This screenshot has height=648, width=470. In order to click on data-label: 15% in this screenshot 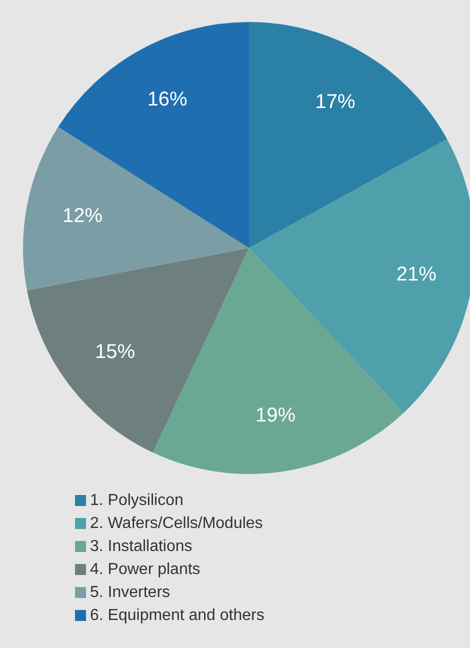, I will do `click(115, 351)`.